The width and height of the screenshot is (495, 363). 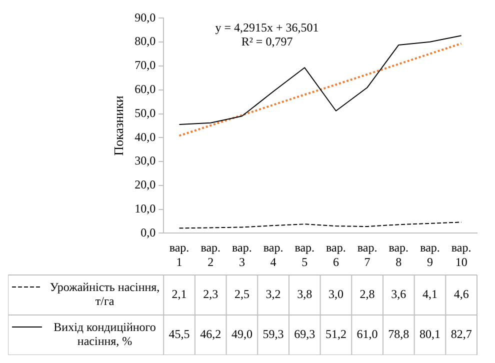 I want to click on data-label: 3,2, so click(x=273, y=294).